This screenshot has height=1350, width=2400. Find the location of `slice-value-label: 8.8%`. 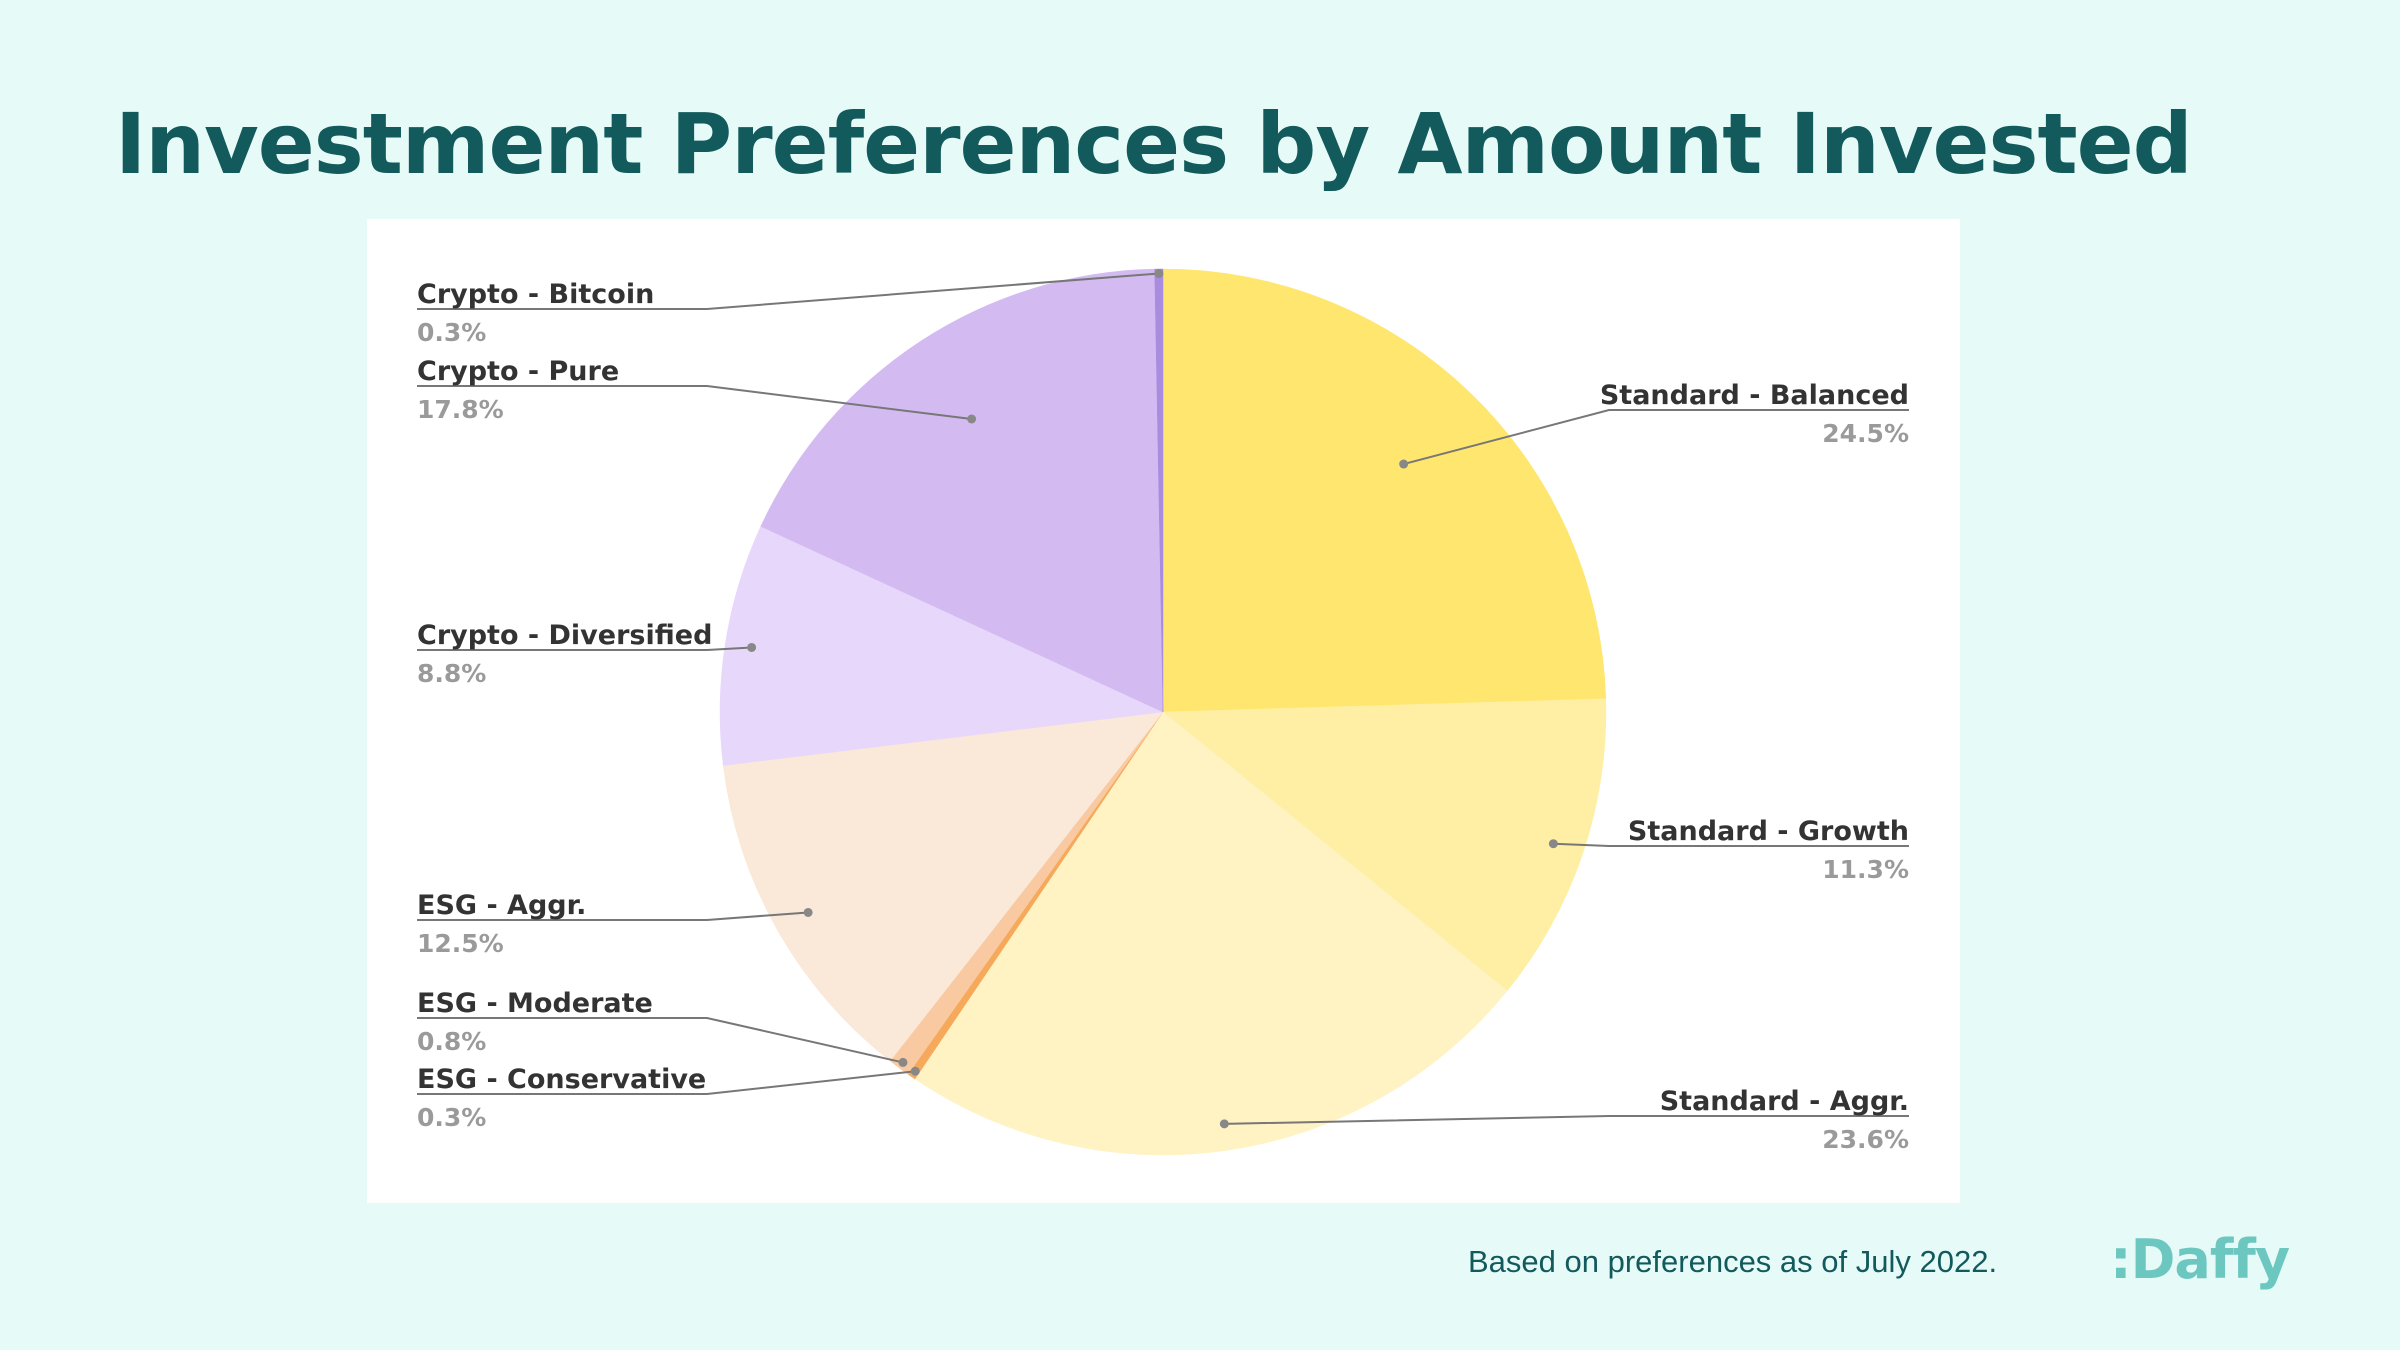

slice-value-label: 8.8% is located at coordinates (451, 673).